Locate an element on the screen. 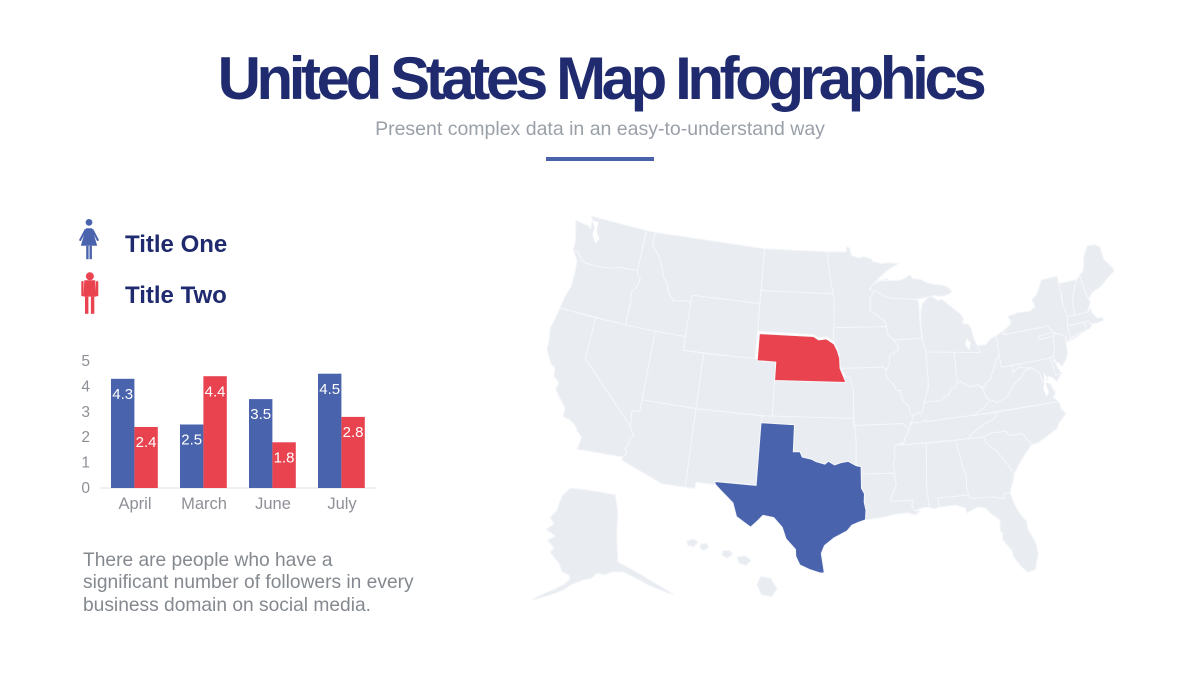 This screenshot has height=675, width=1200. svg-text: 1 is located at coordinates (85, 463).